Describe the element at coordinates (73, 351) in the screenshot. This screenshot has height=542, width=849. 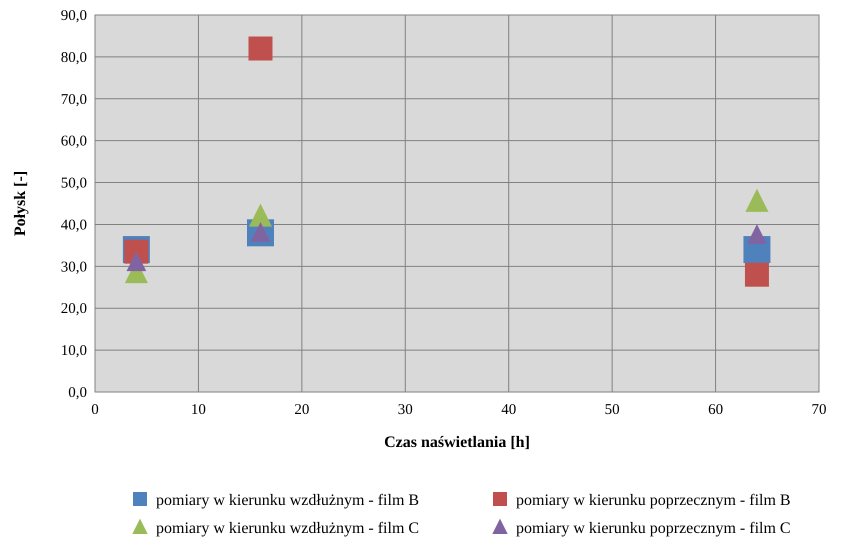
I see `y-tick-label: 10,0` at that location.